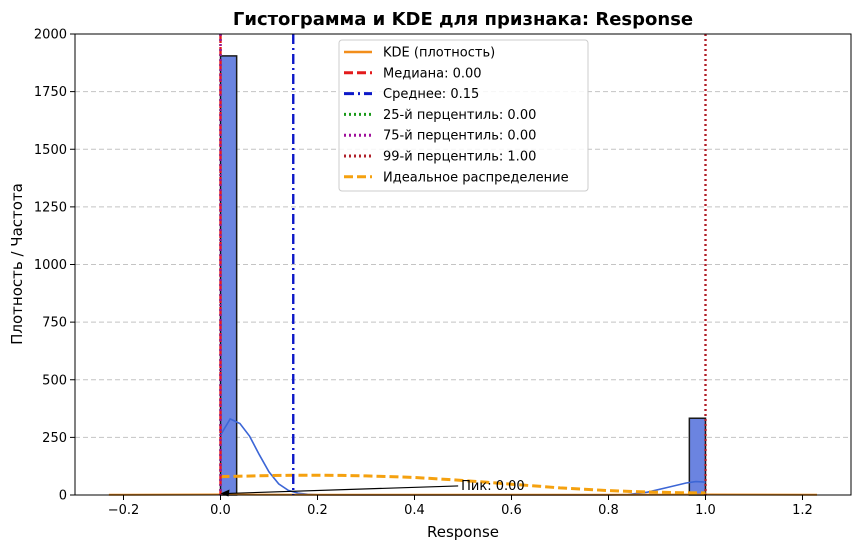  Describe the element at coordinates (432, 73) in the screenshot. I see `legend-label: Медиана: 0.00` at that location.